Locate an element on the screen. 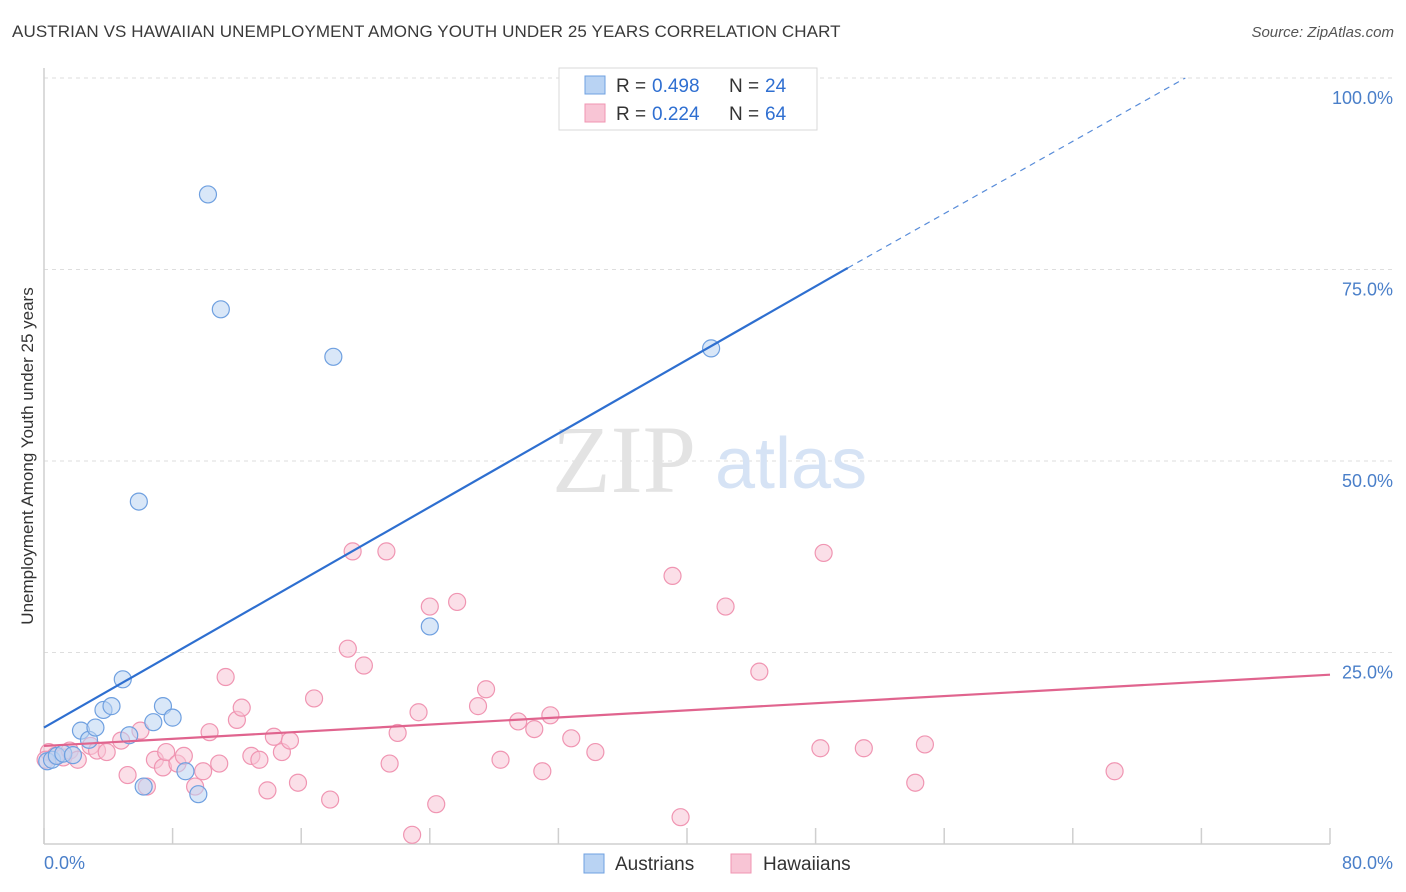 Image resolution: width=1406 pixels, height=892 pixels. bottom-legend-swatch-hawaiians is located at coordinates (741, 863).